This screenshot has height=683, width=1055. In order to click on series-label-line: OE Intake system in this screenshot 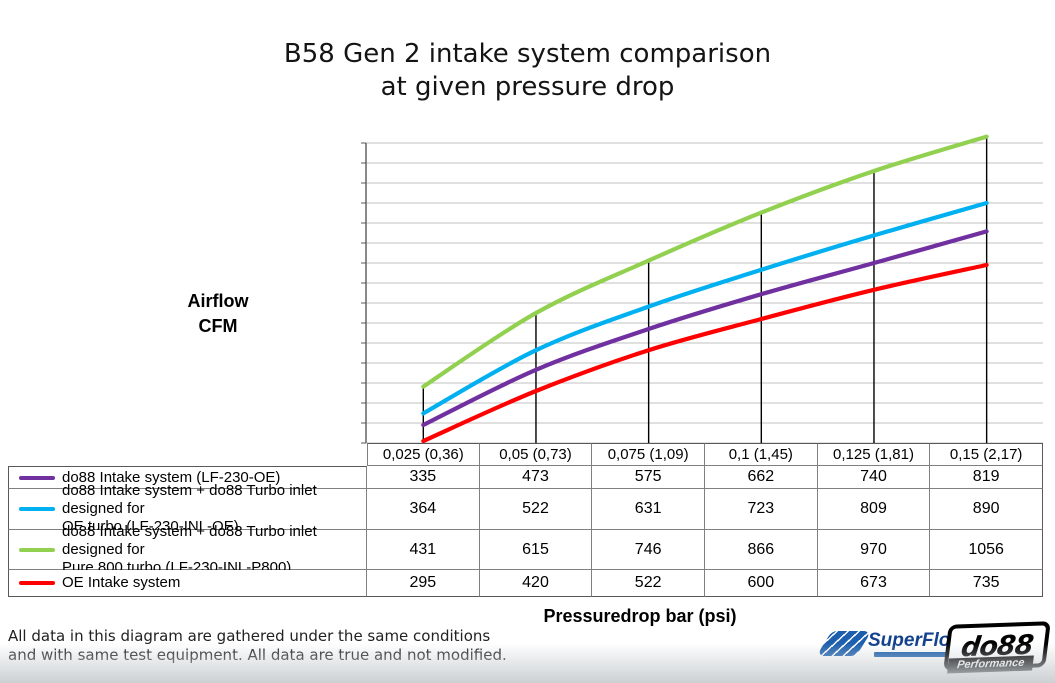, I will do `click(121, 582)`.